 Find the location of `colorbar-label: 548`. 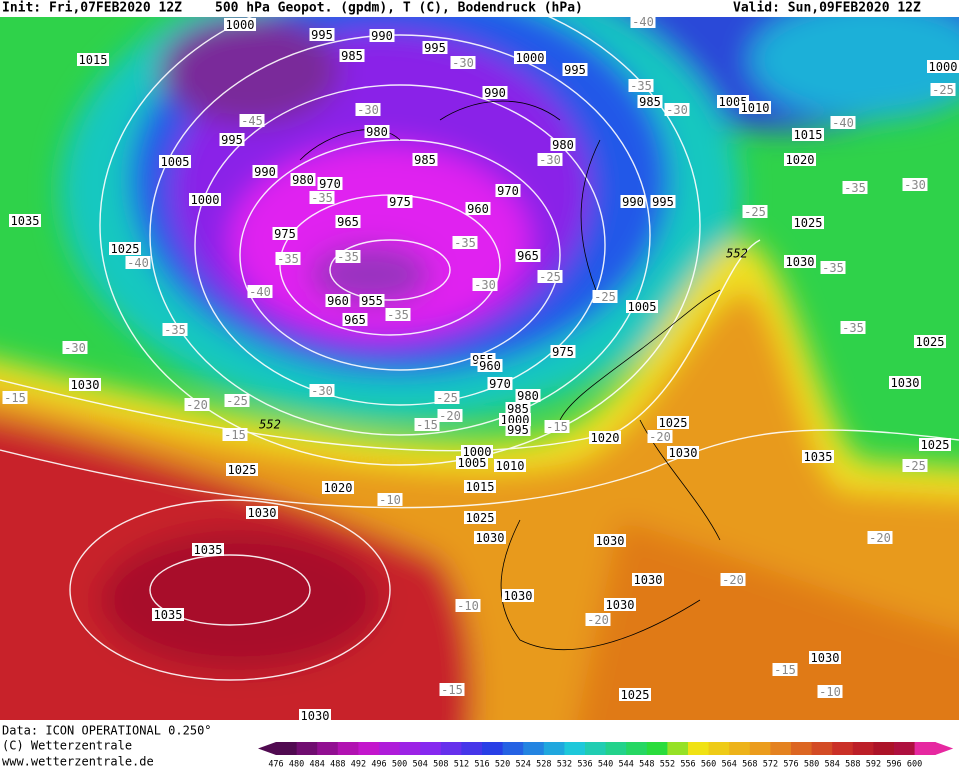

colorbar-label: 548 is located at coordinates (646, 765).